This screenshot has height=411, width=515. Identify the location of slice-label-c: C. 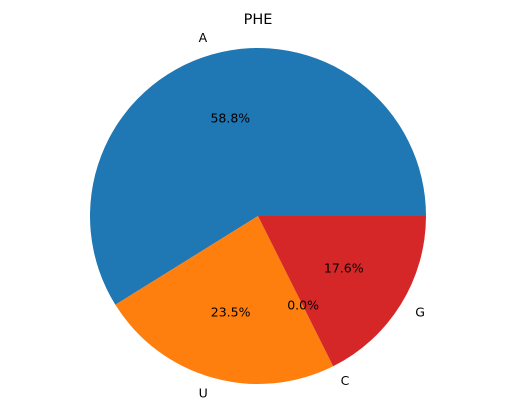
(345, 380).